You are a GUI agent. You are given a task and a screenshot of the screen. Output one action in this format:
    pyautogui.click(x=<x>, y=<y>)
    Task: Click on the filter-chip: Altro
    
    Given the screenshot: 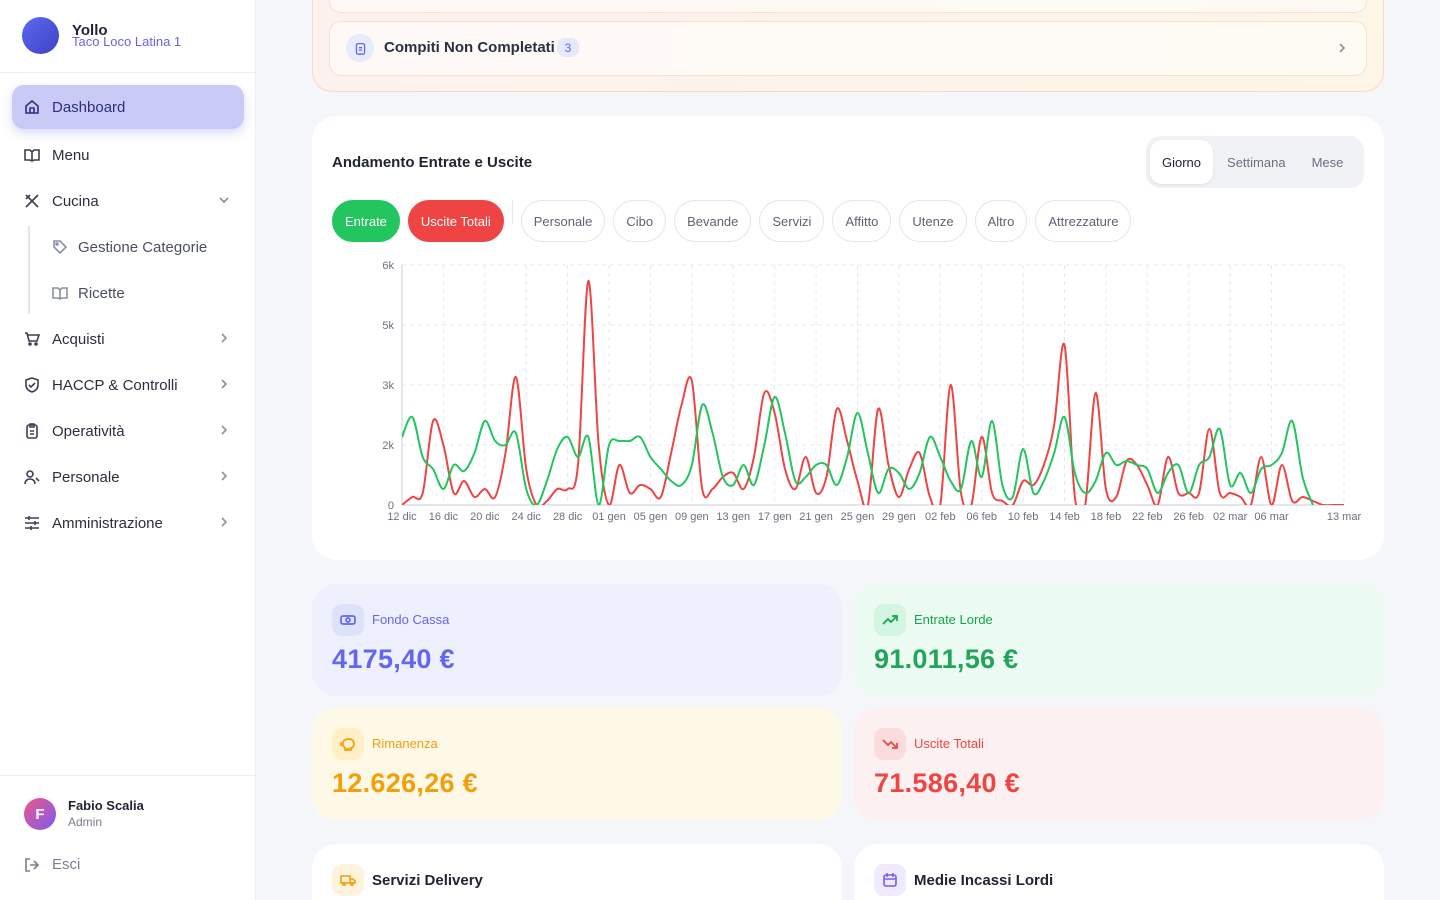 What is the action you would take?
    pyautogui.click(x=1001, y=221)
    